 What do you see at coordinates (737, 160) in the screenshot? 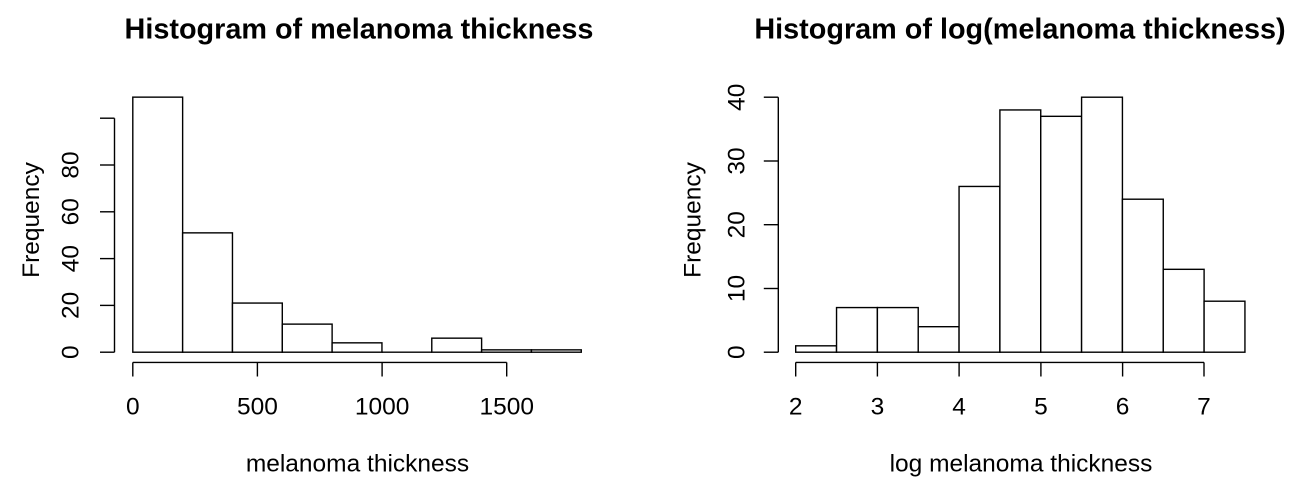
I see `svg-text: 30` at bounding box center [737, 160].